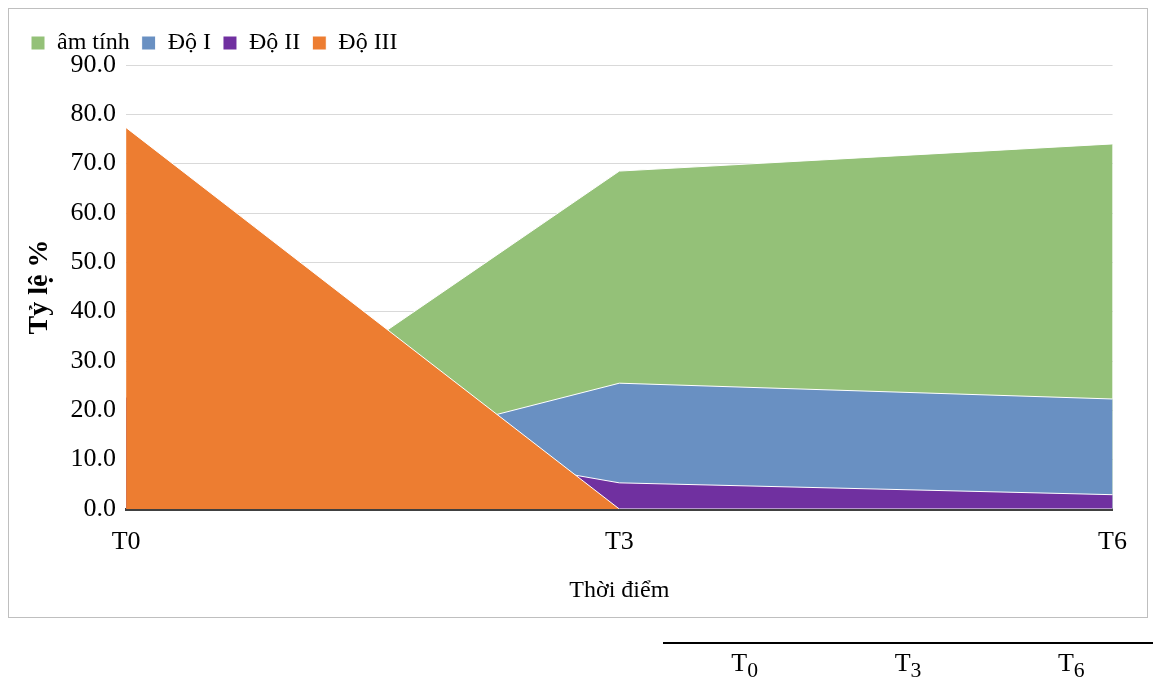 The image size is (1159, 693). What do you see at coordinates (38, 287) in the screenshot?
I see `y-axis-title: Tỷ lệ %` at bounding box center [38, 287].